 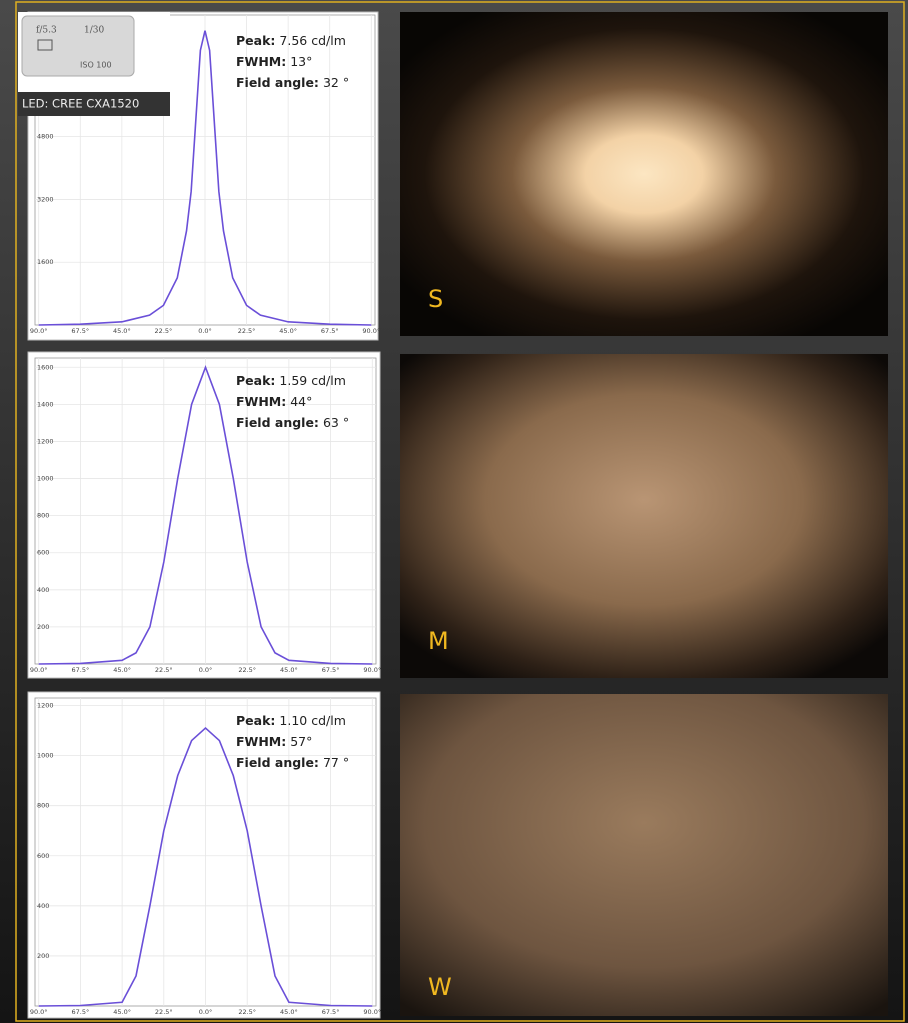 I want to click on annotation: FWHM: 57°, so click(x=274, y=741).